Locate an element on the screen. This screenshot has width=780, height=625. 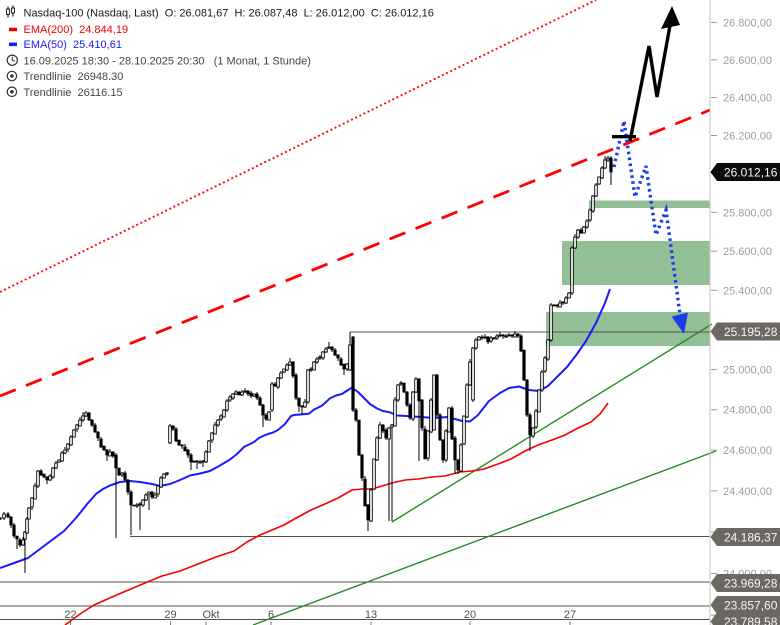
svg-text: 24.600,00 is located at coordinates (747, 451).